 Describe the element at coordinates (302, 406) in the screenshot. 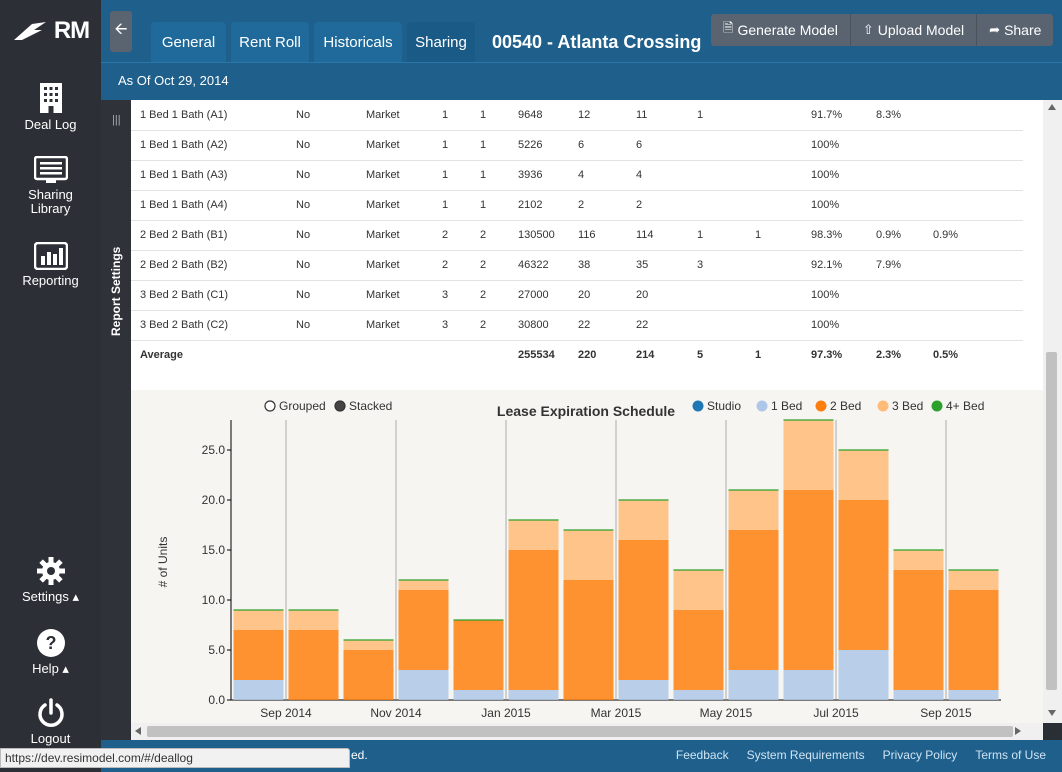

I see `grouped-label: Grouped` at that location.